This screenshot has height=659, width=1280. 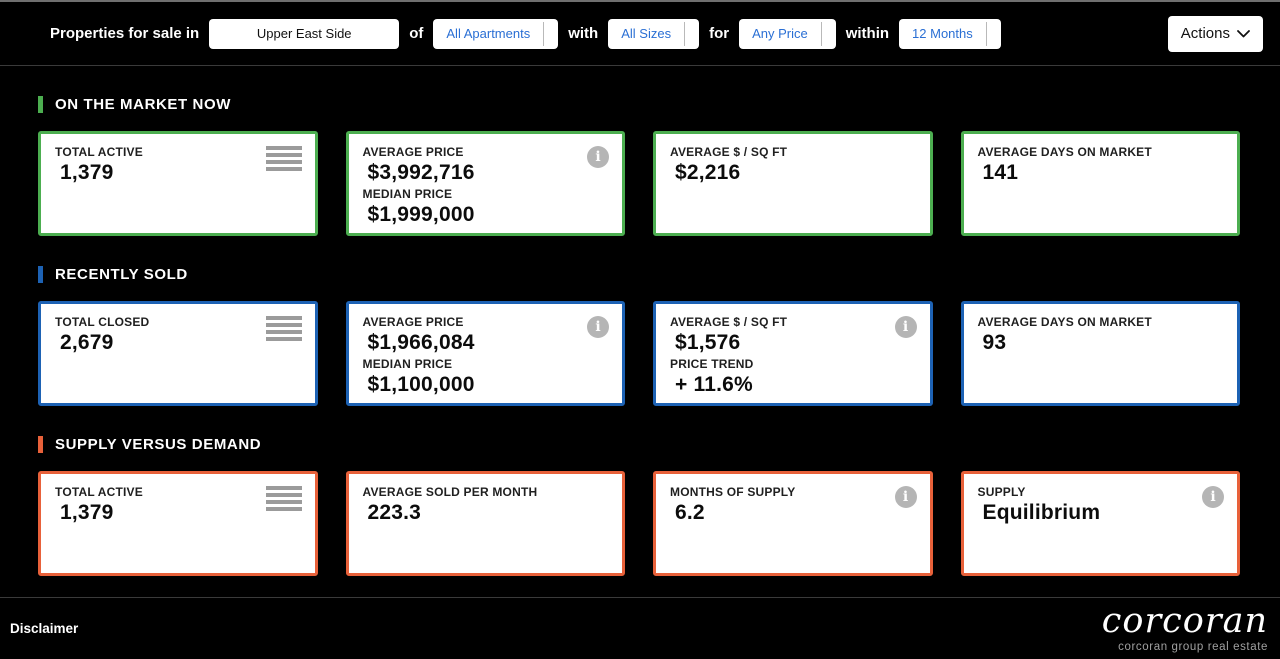 What do you see at coordinates (787, 33) in the screenshot?
I see `price-dropdown: Any Price` at bounding box center [787, 33].